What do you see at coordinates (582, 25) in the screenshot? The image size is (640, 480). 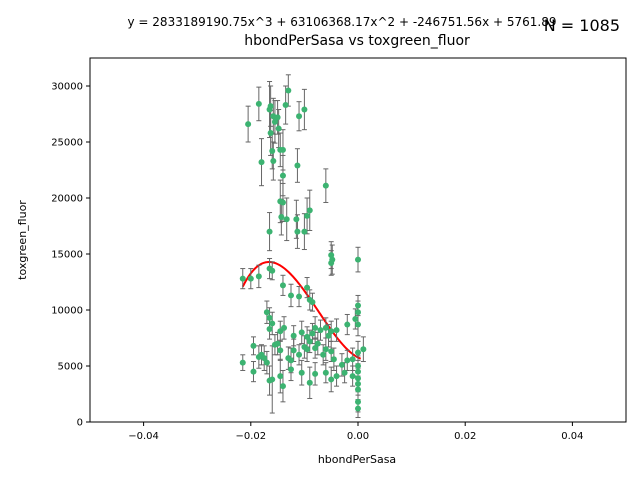 I see `sample-count-label: N = 1085` at bounding box center [582, 25].